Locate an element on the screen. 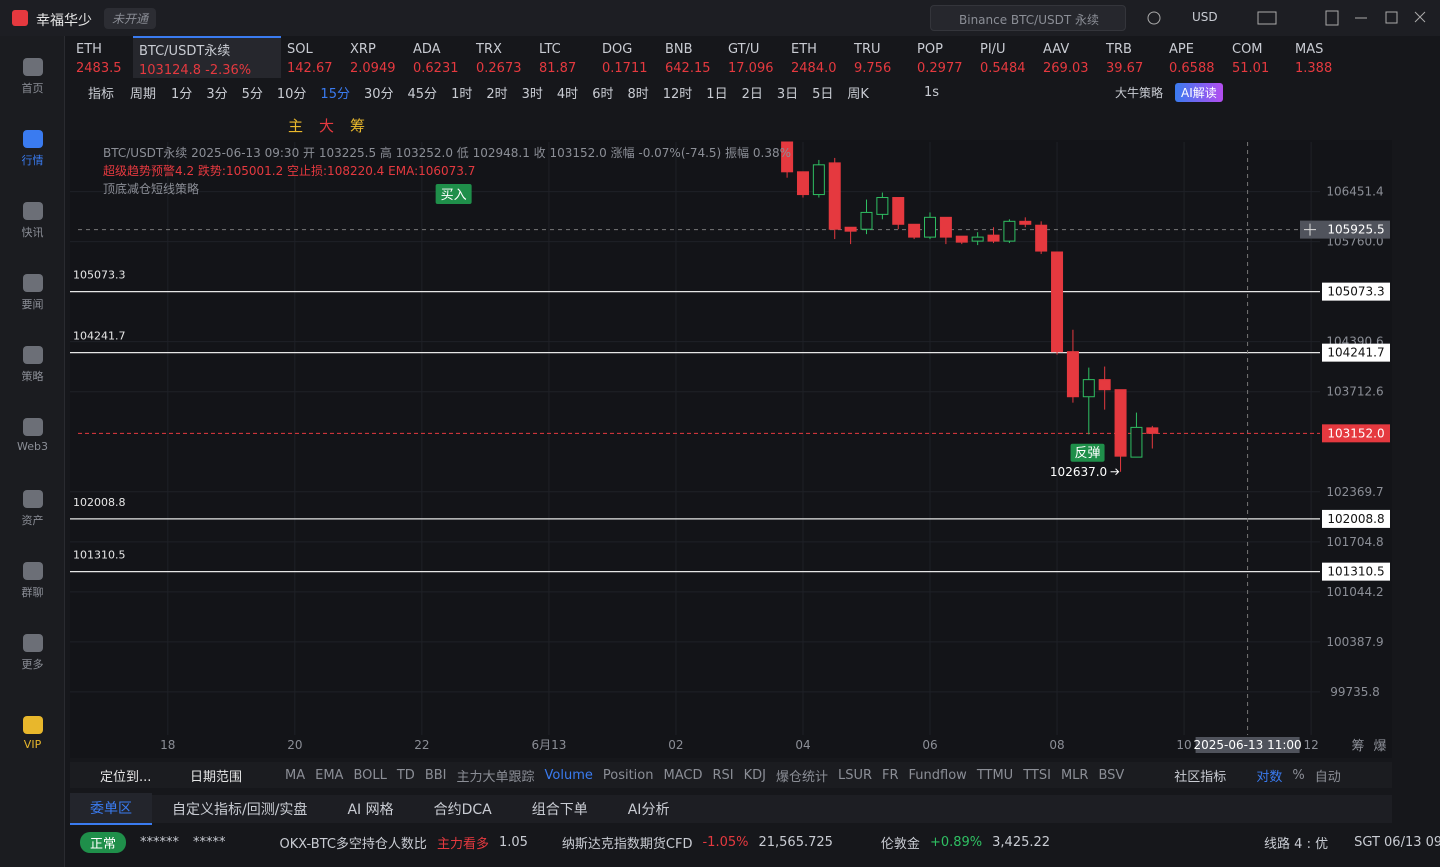 This screenshot has height=867, width=1440. ratio-name: OKX-BTC多空持仓人数比 is located at coordinates (353, 844).